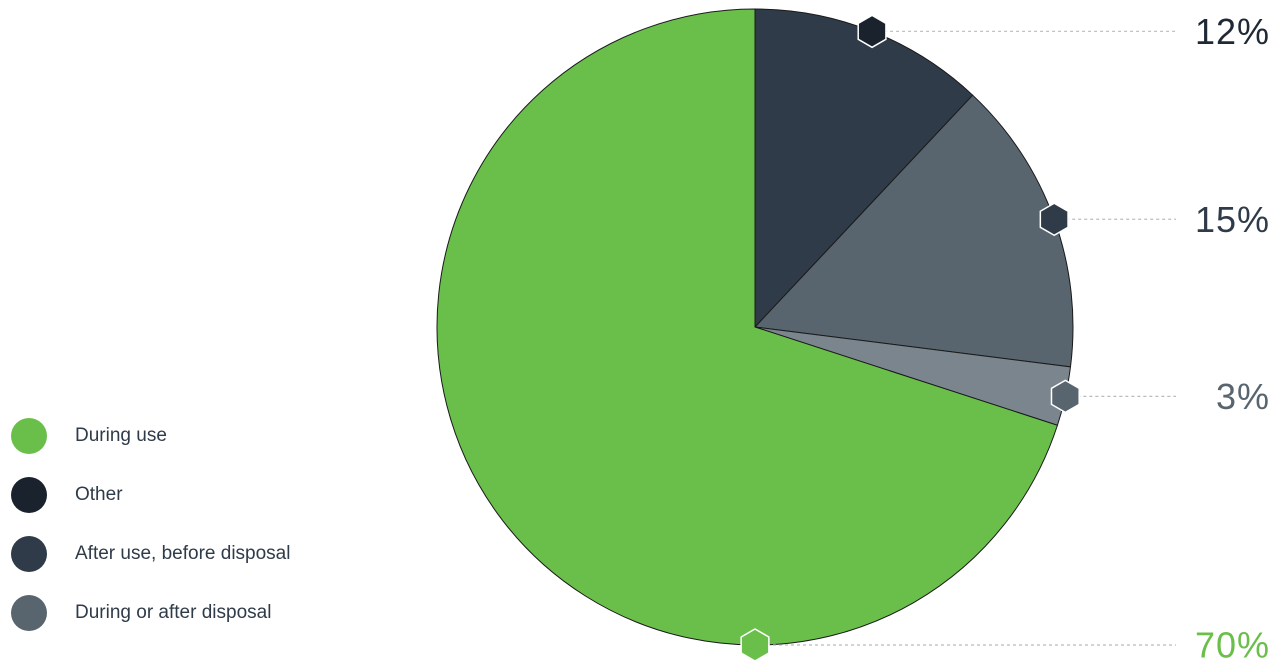  What do you see at coordinates (173, 612) in the screenshot?
I see `legend-label: During or after disposal` at bounding box center [173, 612].